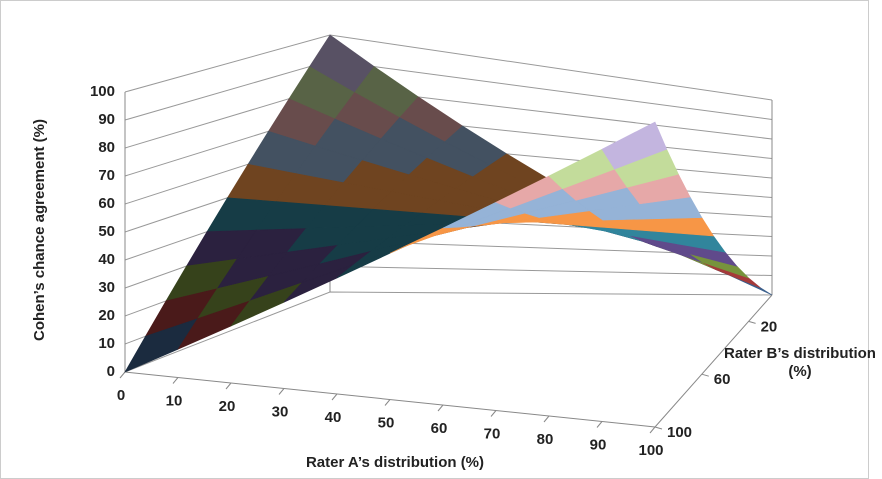 This screenshot has width=882, height=479. What do you see at coordinates (106, 147) in the screenshot?
I see `z-tick-label: 80` at bounding box center [106, 147].